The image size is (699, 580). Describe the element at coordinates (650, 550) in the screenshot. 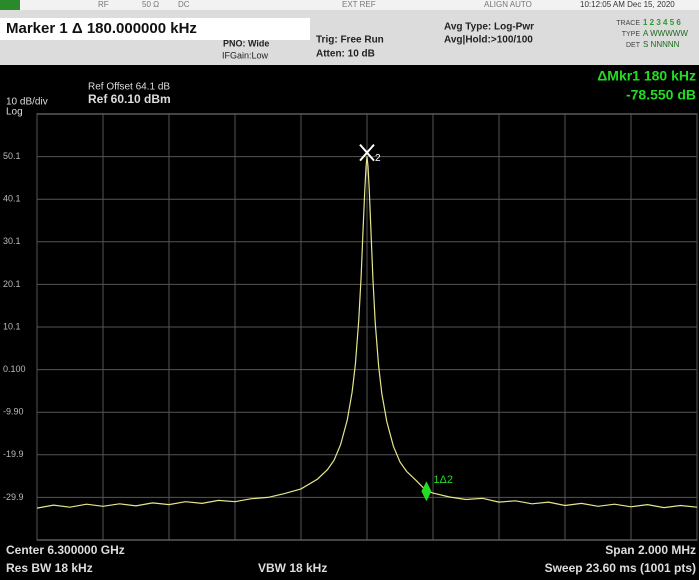

I see `span: Span 2.000 MHz` at that location.